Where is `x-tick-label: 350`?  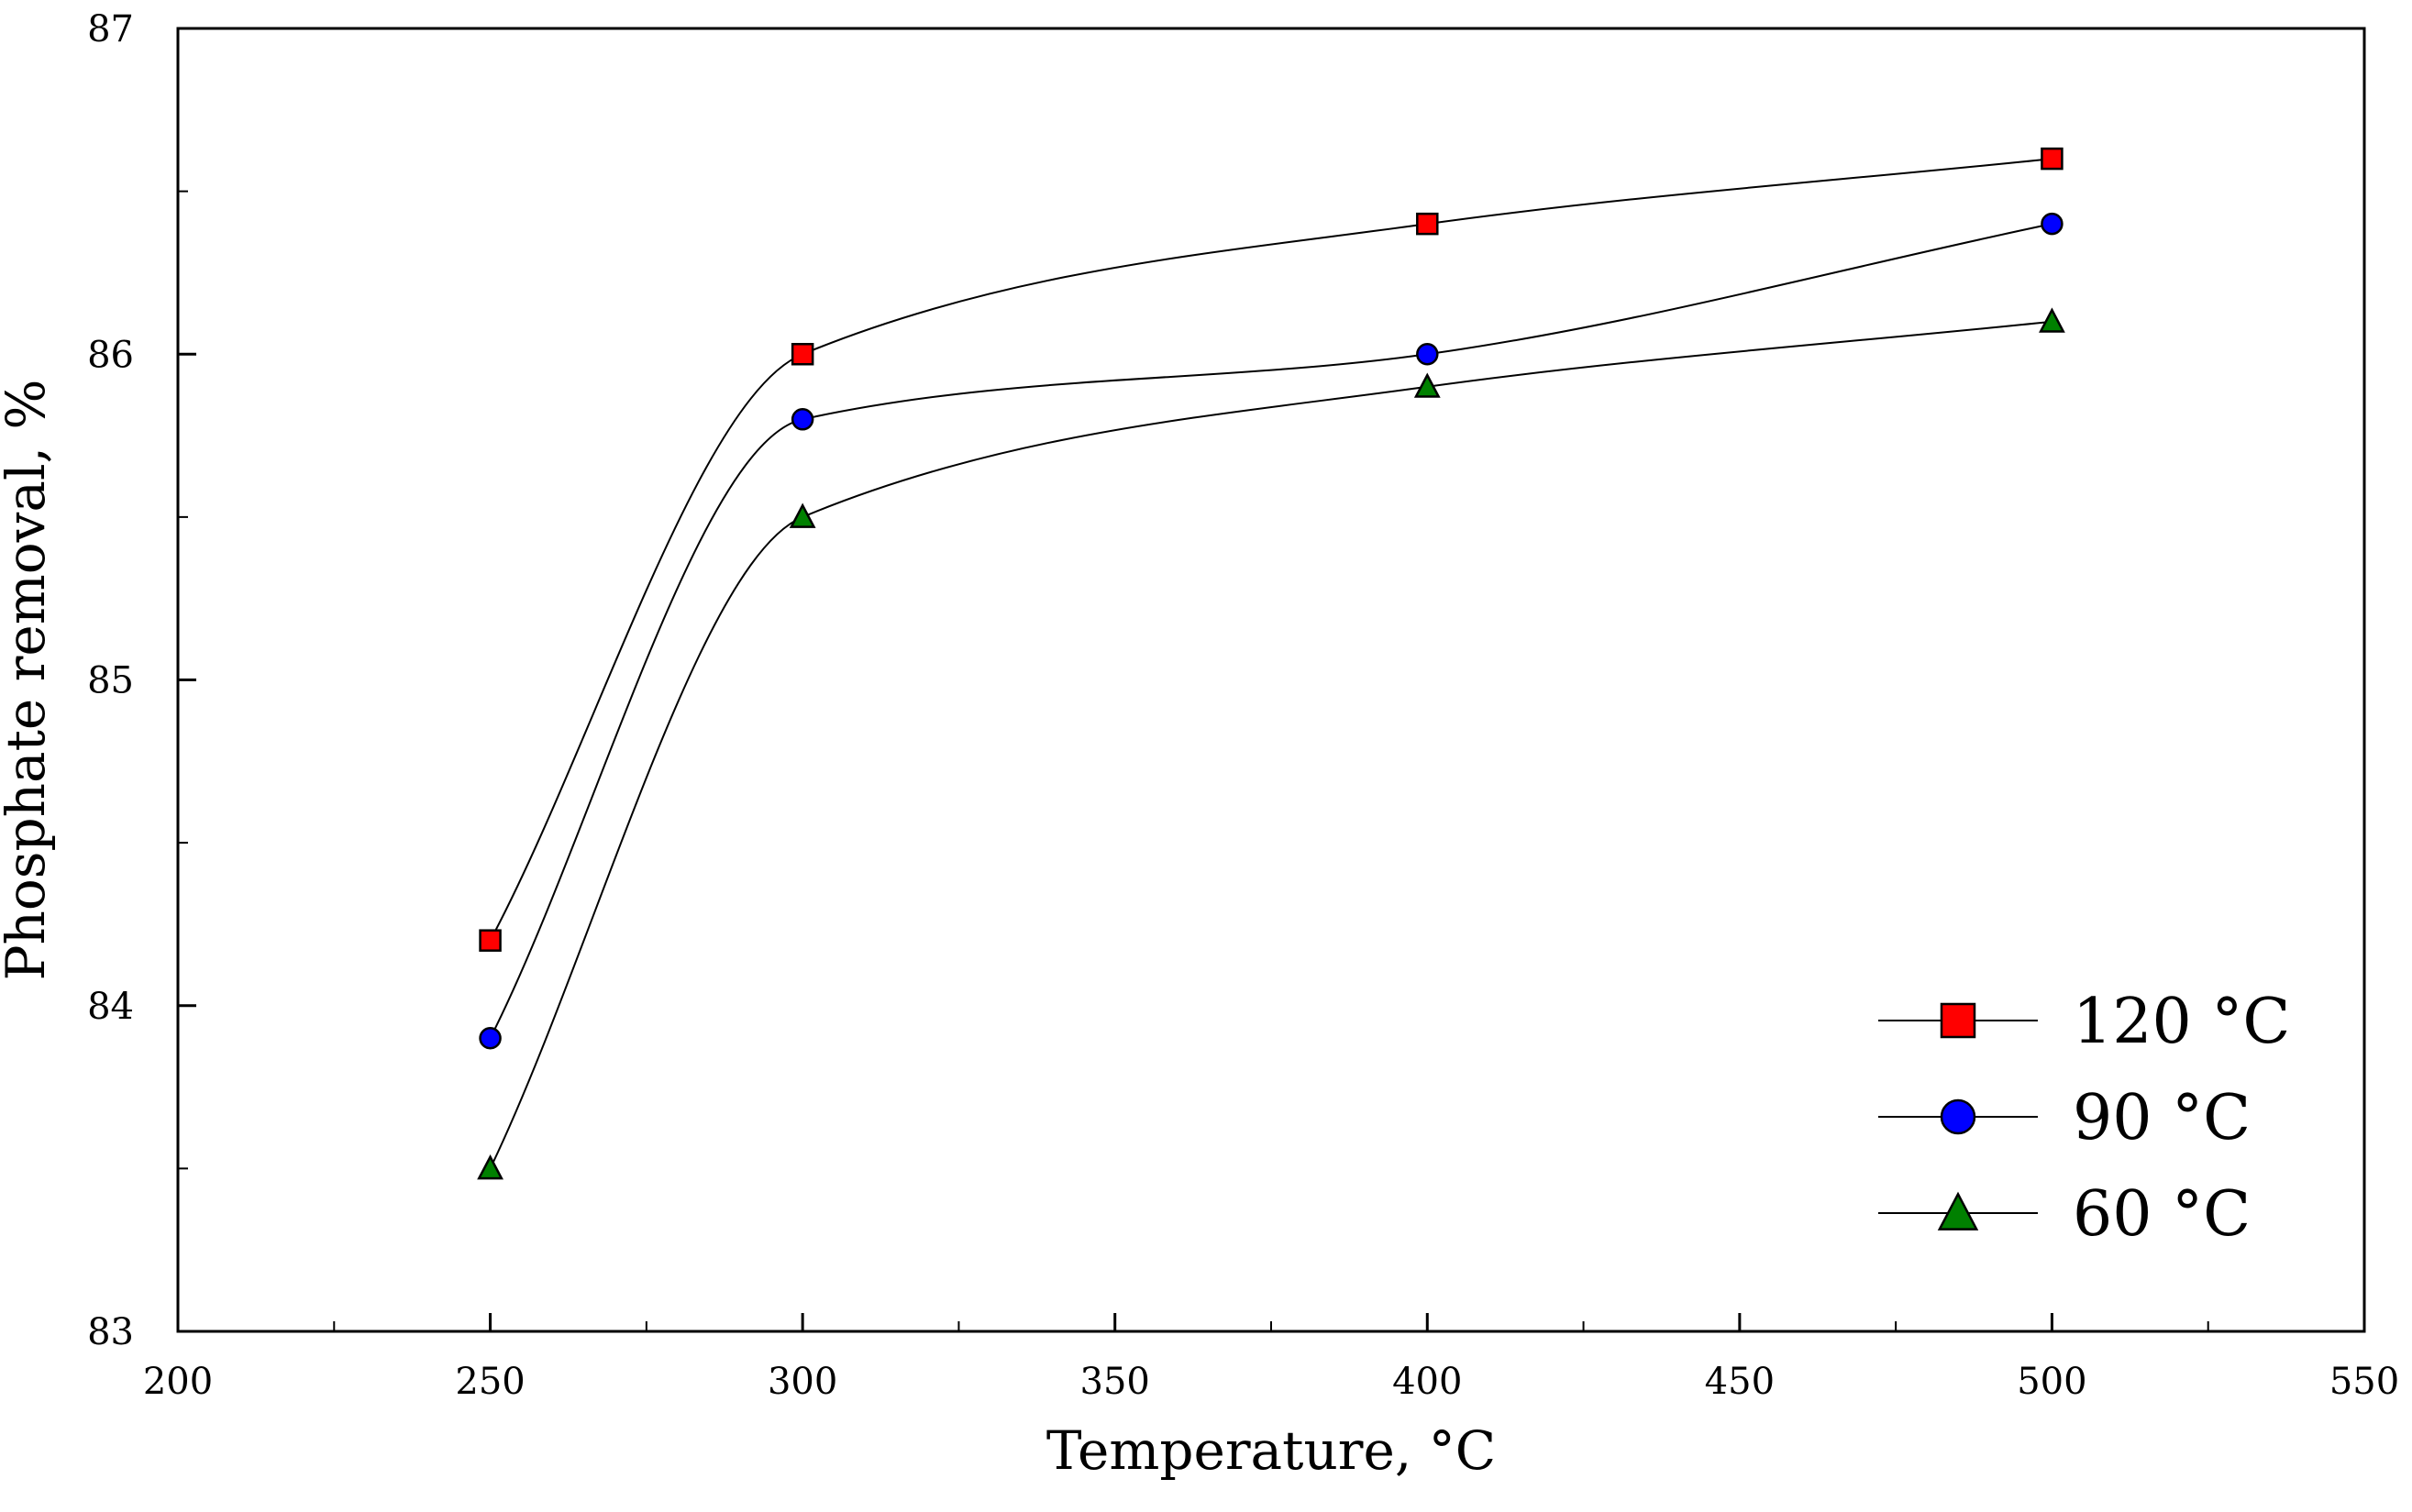 x-tick-label: 350 is located at coordinates (1115, 1382).